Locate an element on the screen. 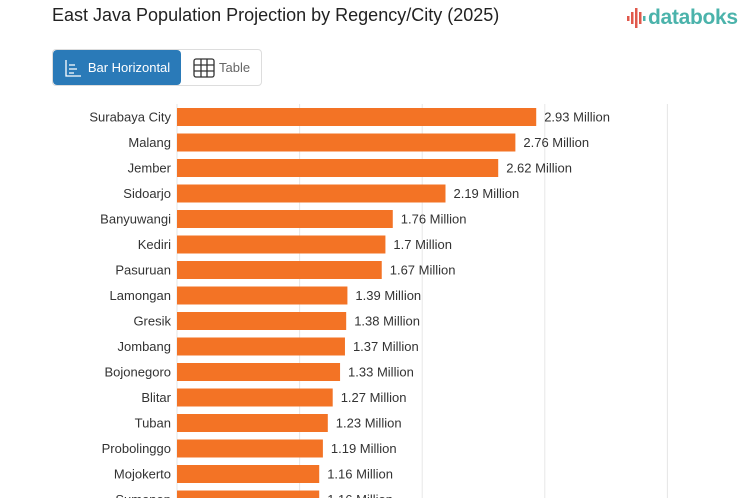  data-label: 1.37 Million is located at coordinates (386, 346).